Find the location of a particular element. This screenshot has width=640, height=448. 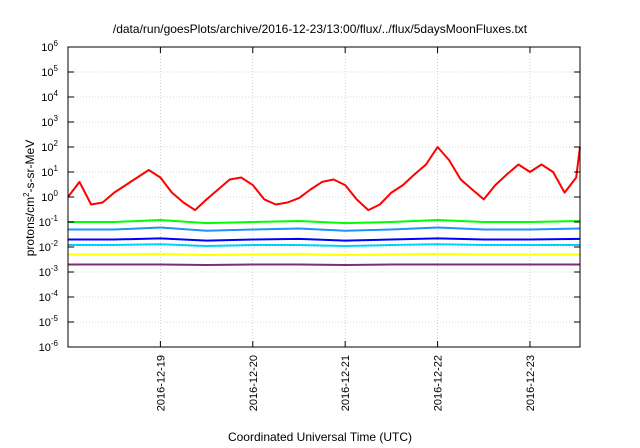

y-tick-label: 10⁴ is located at coordinates (49, 96).